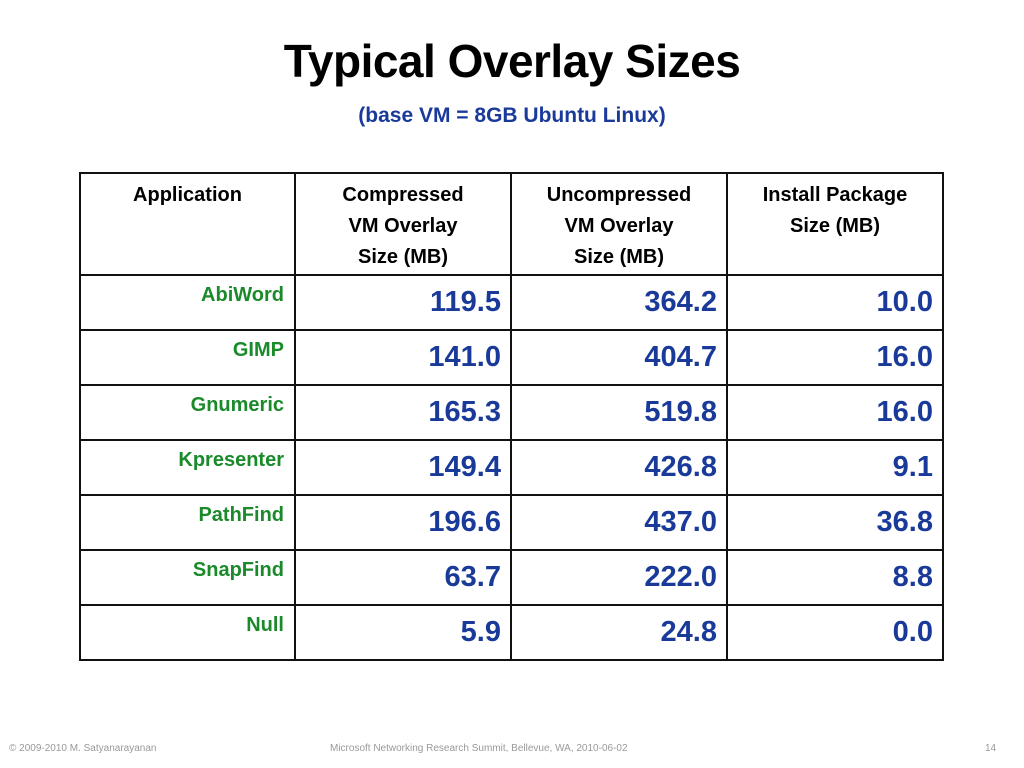 The width and height of the screenshot is (1024, 768). I want to click on cell-application: Null, so click(187, 632).